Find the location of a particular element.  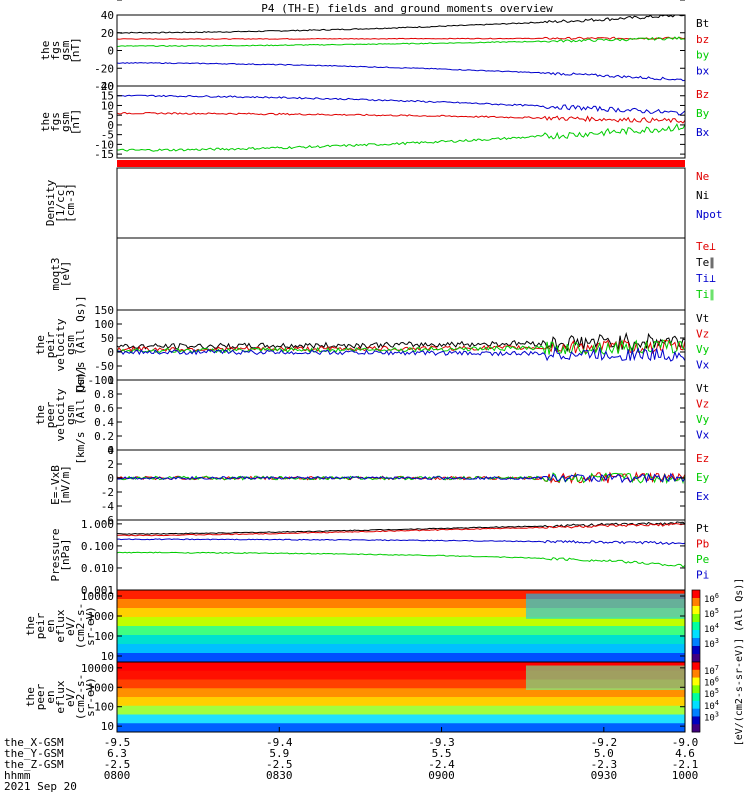

x-row-value: -2.5 is located at coordinates (279, 764).